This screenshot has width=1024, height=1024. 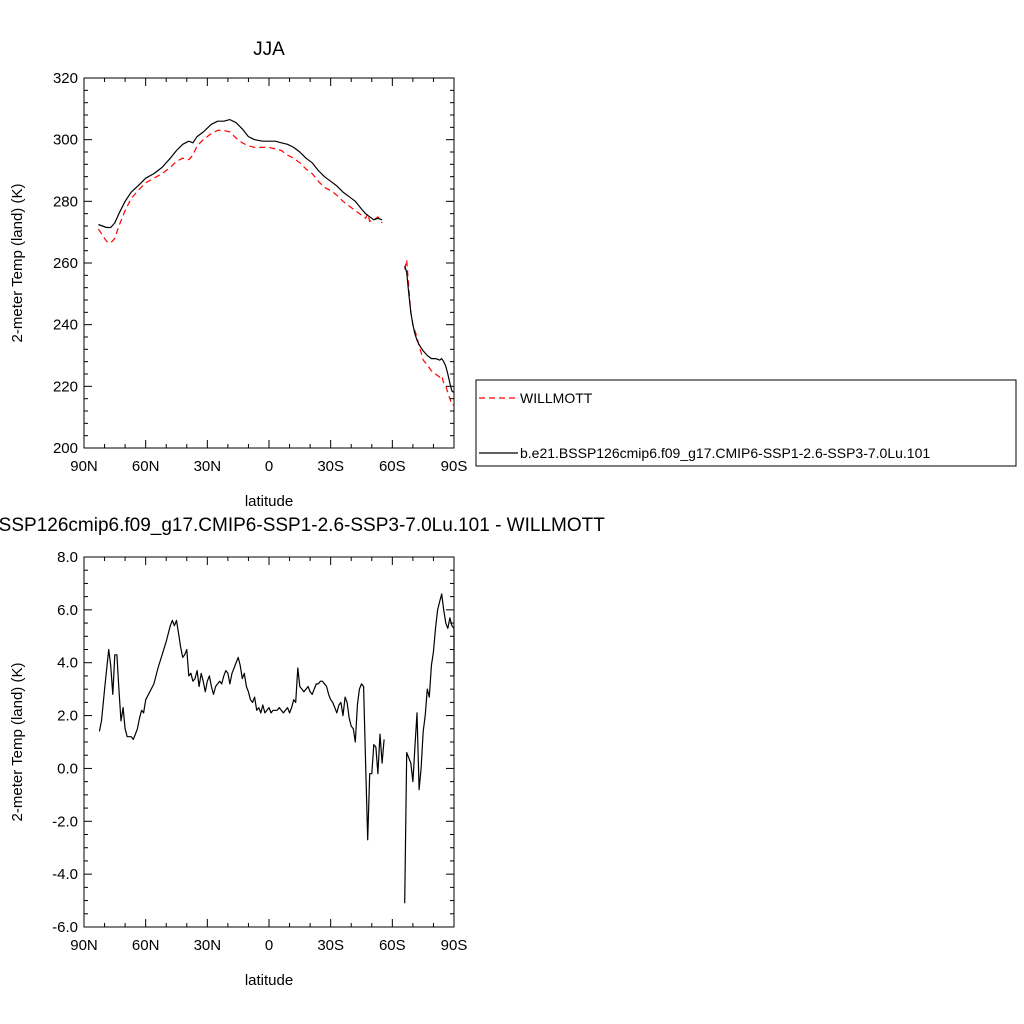 I want to click on top-chart-title: JJA, so click(x=269, y=49).